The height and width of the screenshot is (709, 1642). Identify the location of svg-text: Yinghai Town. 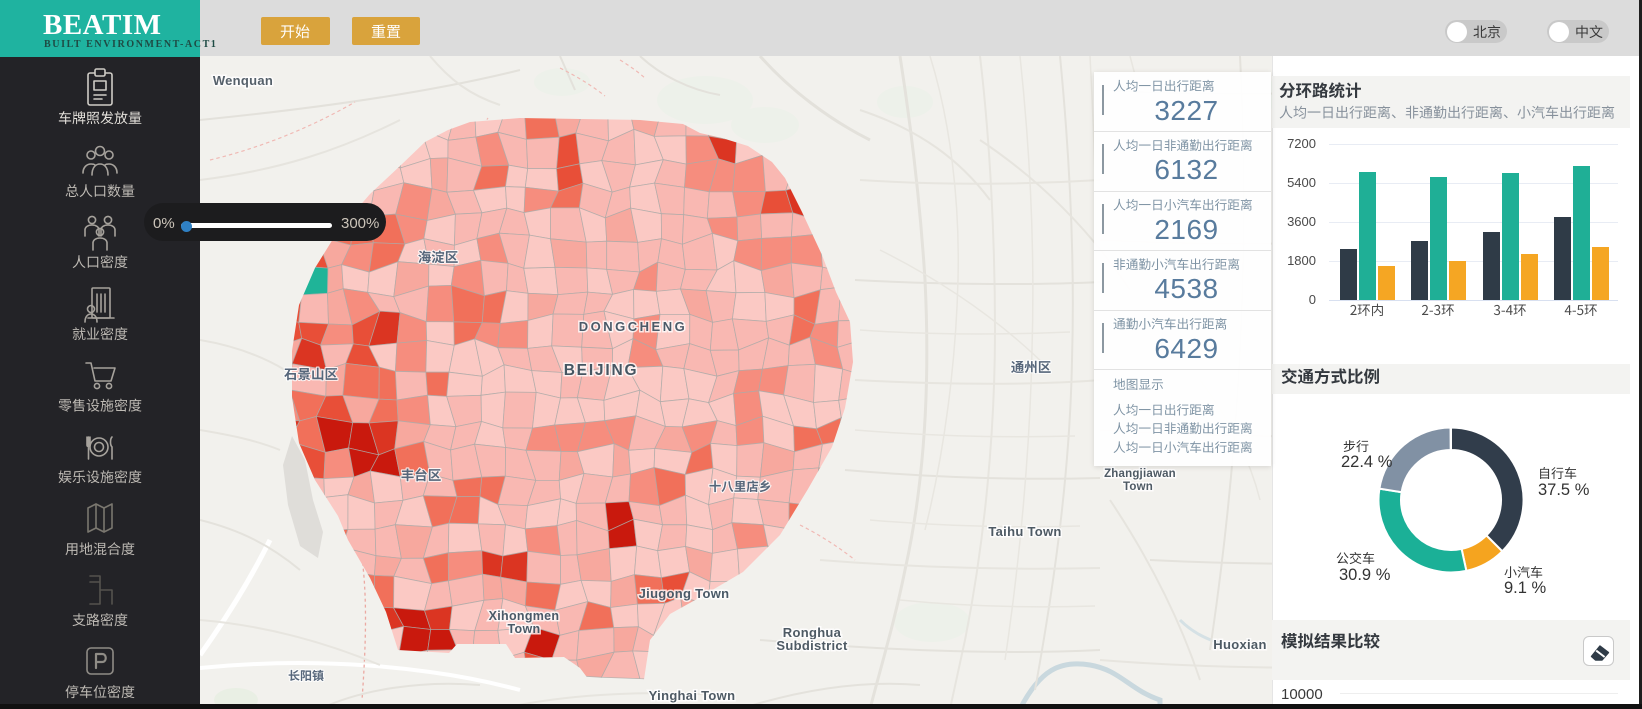
(692, 695).